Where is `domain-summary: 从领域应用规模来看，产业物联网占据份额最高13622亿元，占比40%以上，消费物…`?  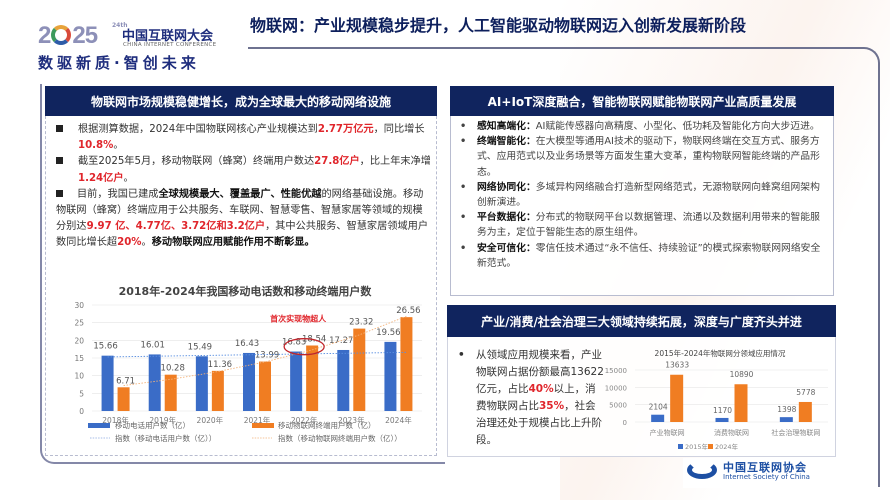 domain-summary: 从领域应用规模来看，产业物联网占据份额最高13622亿元，占比40%以上，消费物… is located at coordinates (540, 397).